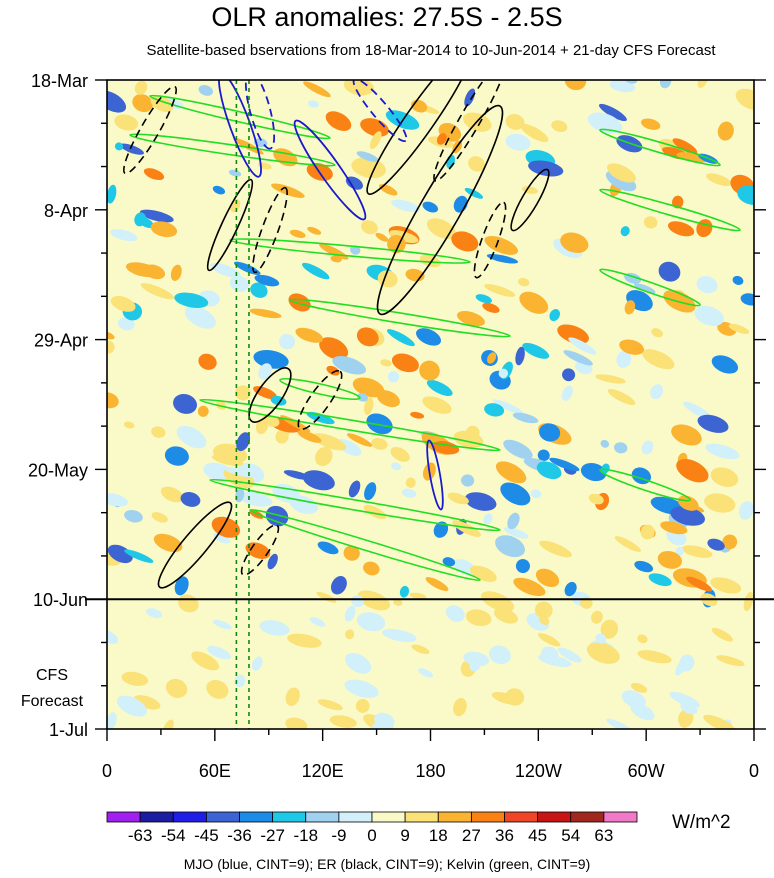  Describe the element at coordinates (754, 771) in the screenshot. I see `x-tick-label: 0` at that location.